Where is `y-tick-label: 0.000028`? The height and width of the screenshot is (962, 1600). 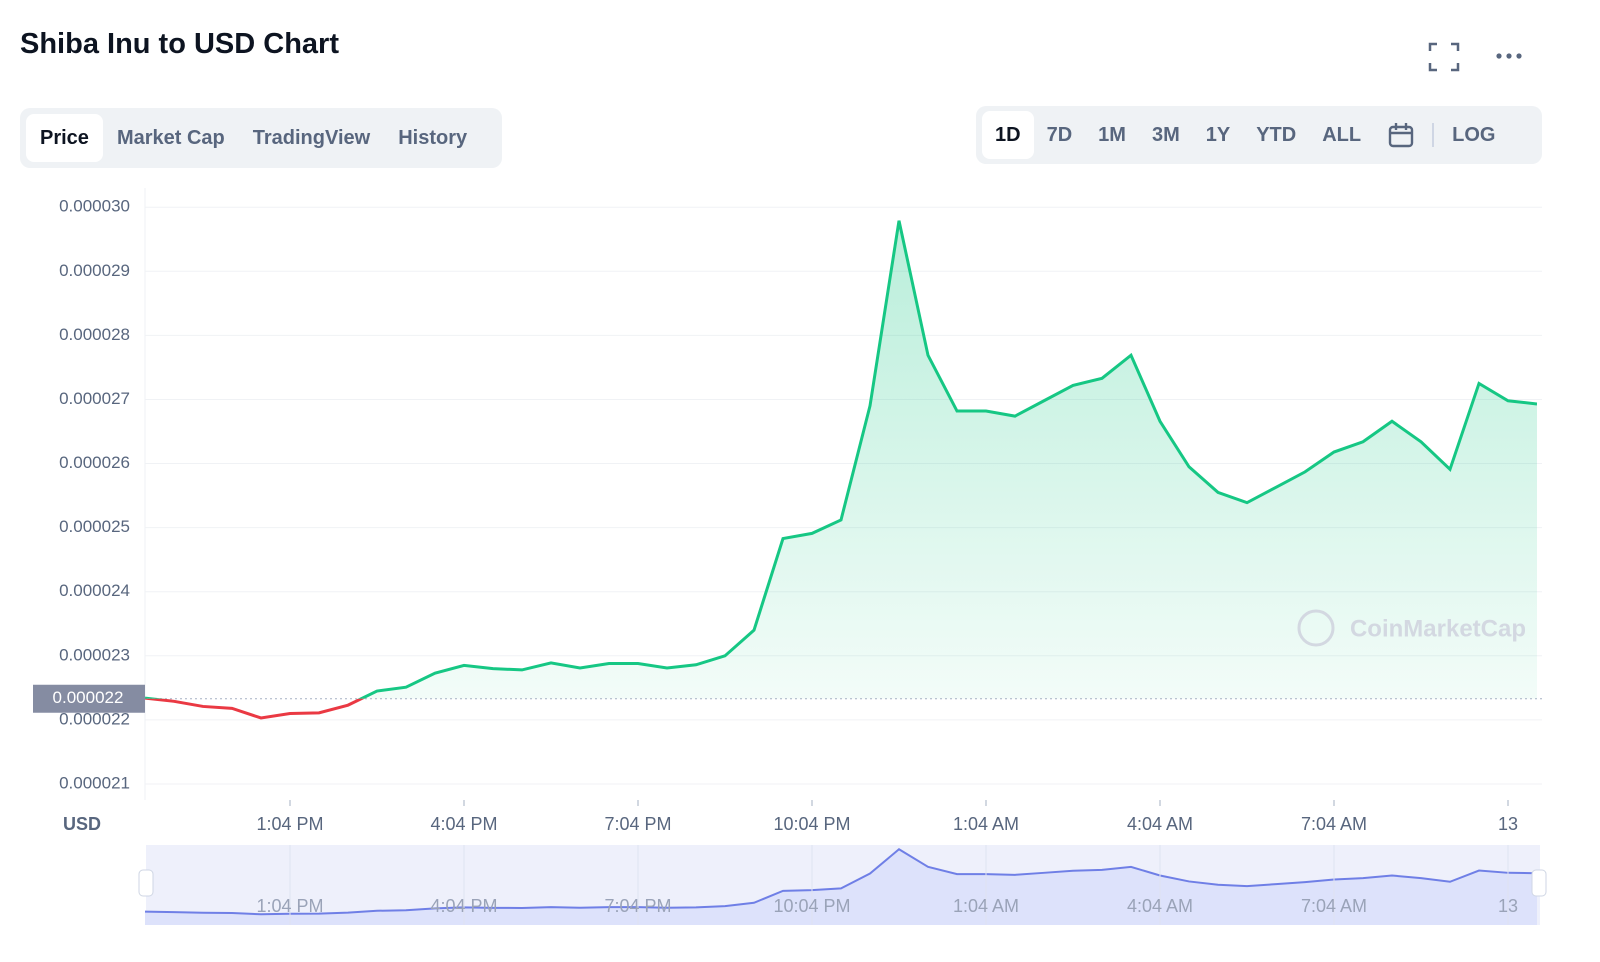 y-tick-label: 0.000028 is located at coordinates (94, 334).